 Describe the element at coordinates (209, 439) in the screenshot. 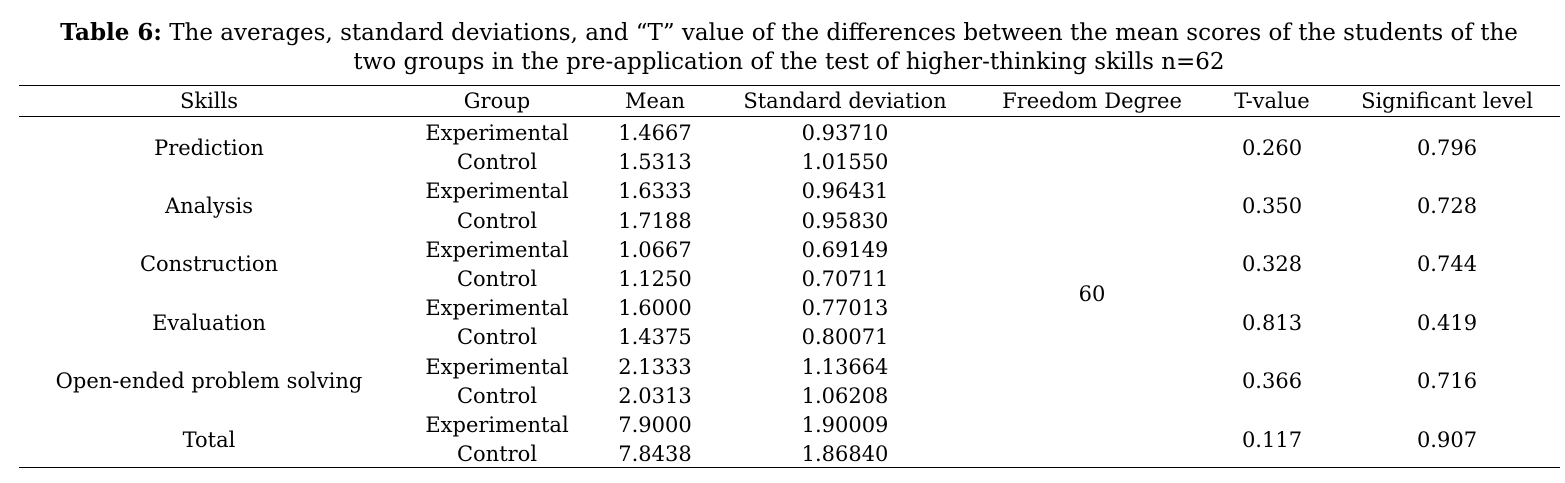

I see `skill-name: Total` at that location.